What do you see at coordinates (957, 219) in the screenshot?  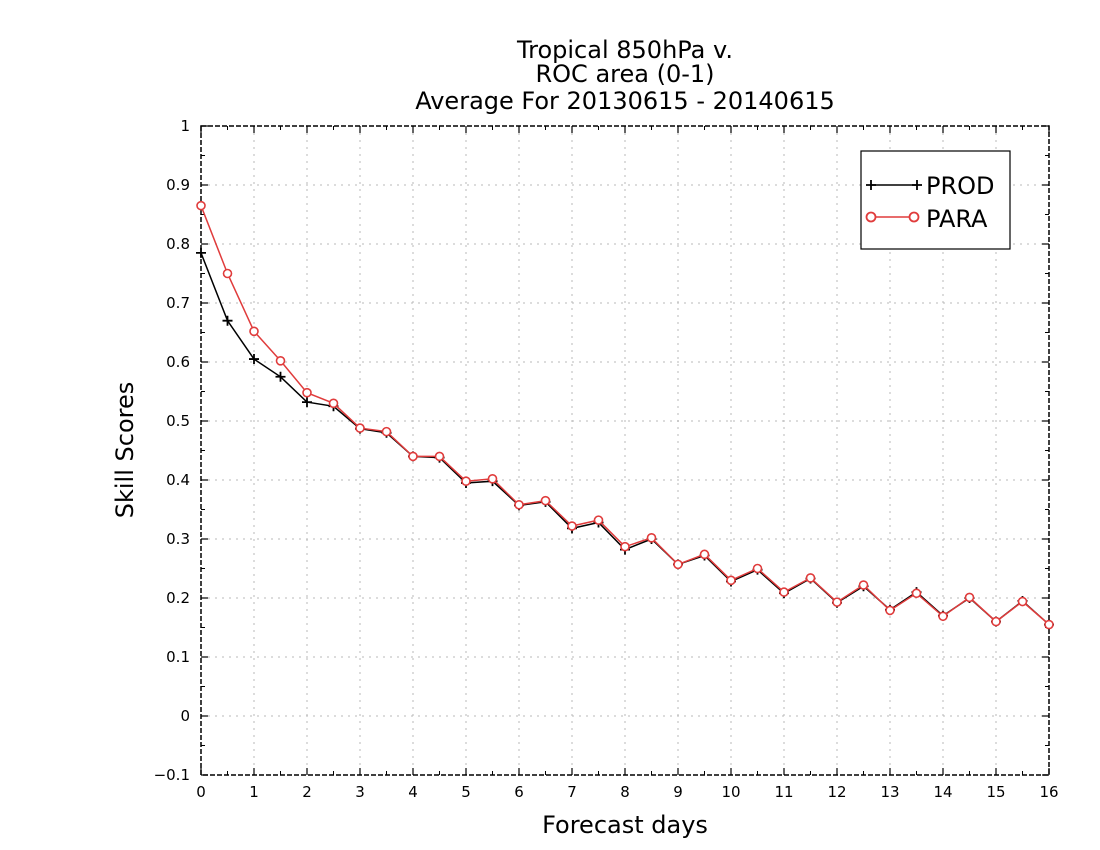 I see `legend-label-para: PARA` at bounding box center [957, 219].